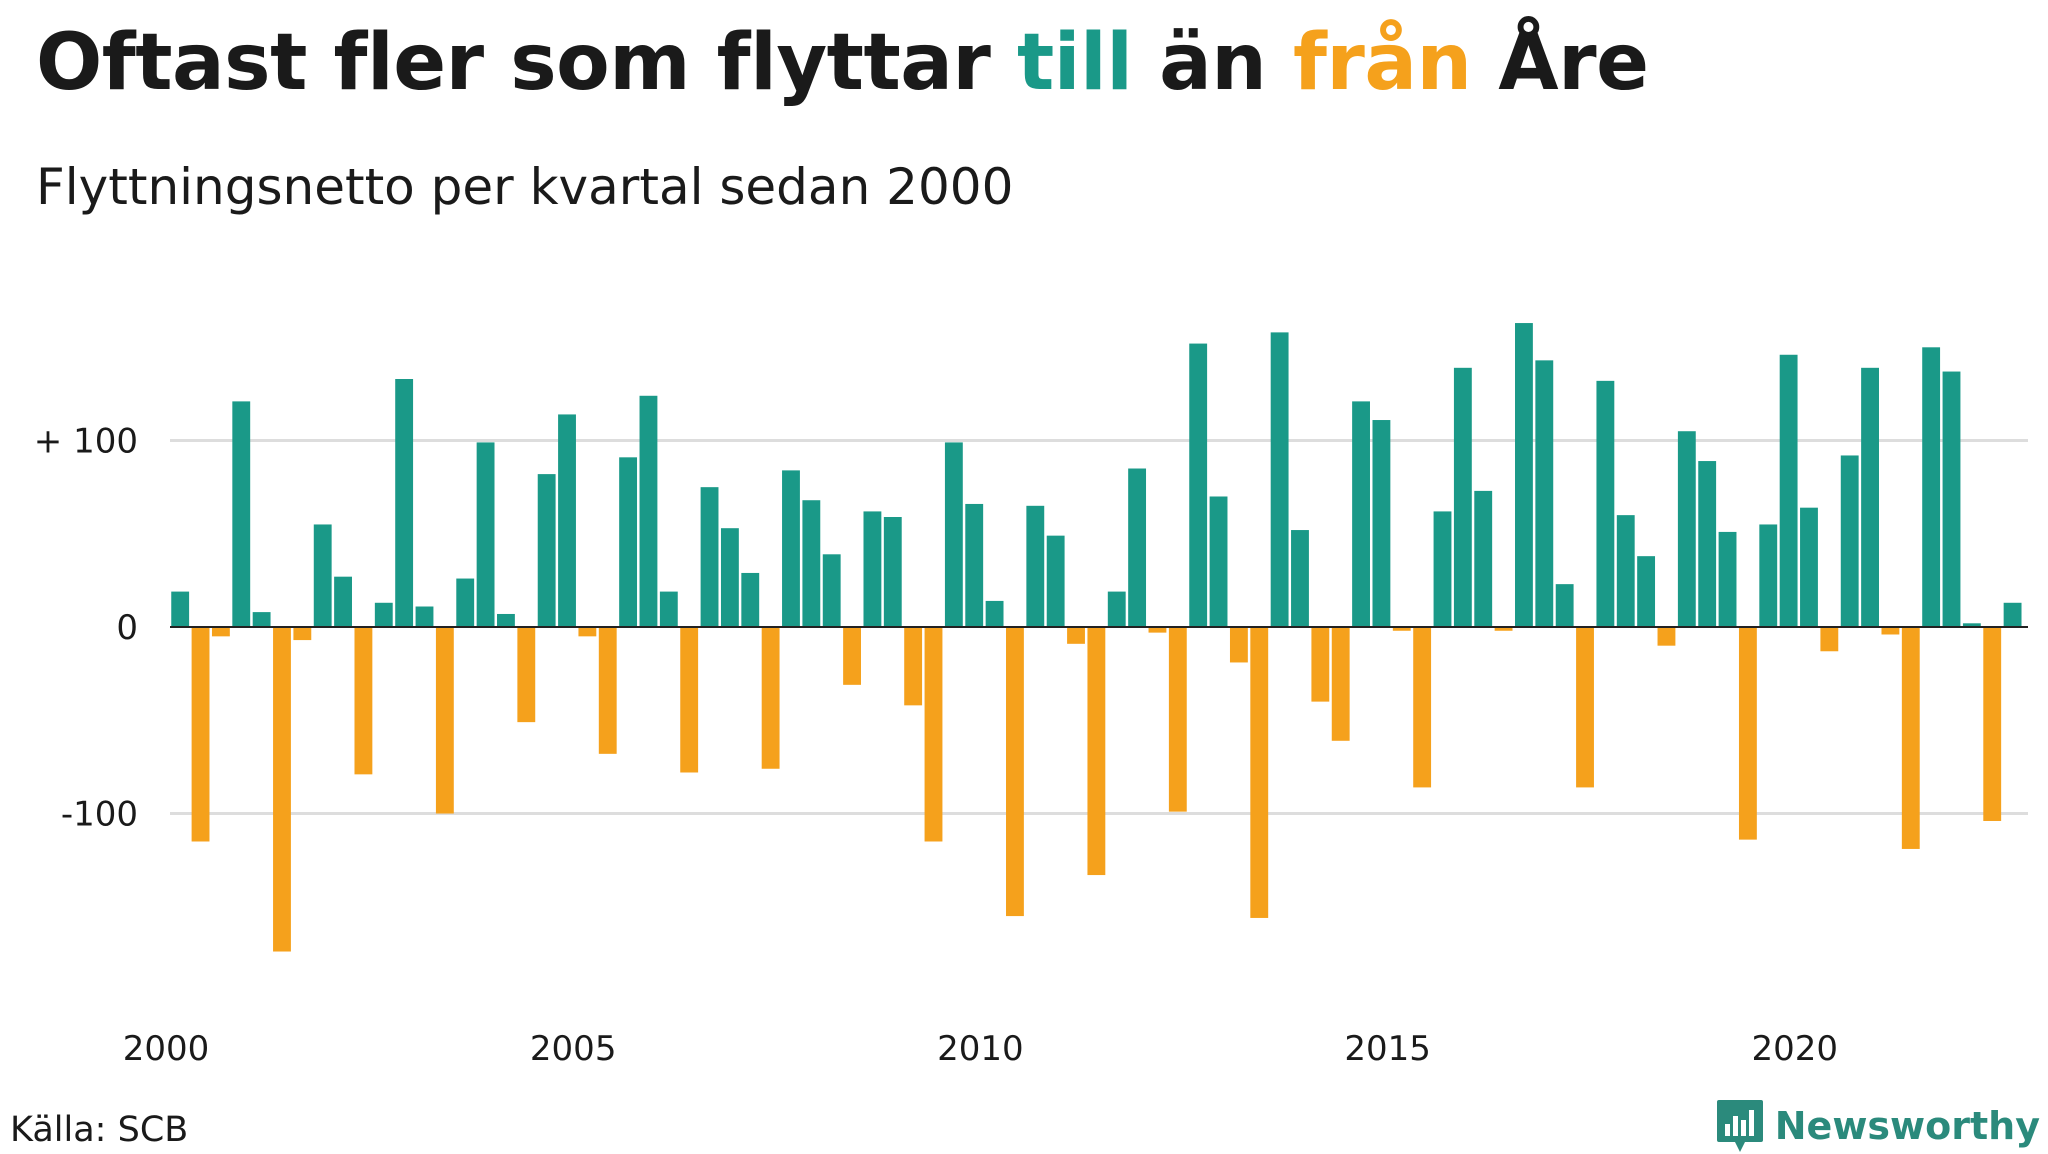 The width and height of the screenshot is (2048, 1154). Describe the element at coordinates (1585, 707) in the screenshot. I see `bar-2017-Q2` at that location.